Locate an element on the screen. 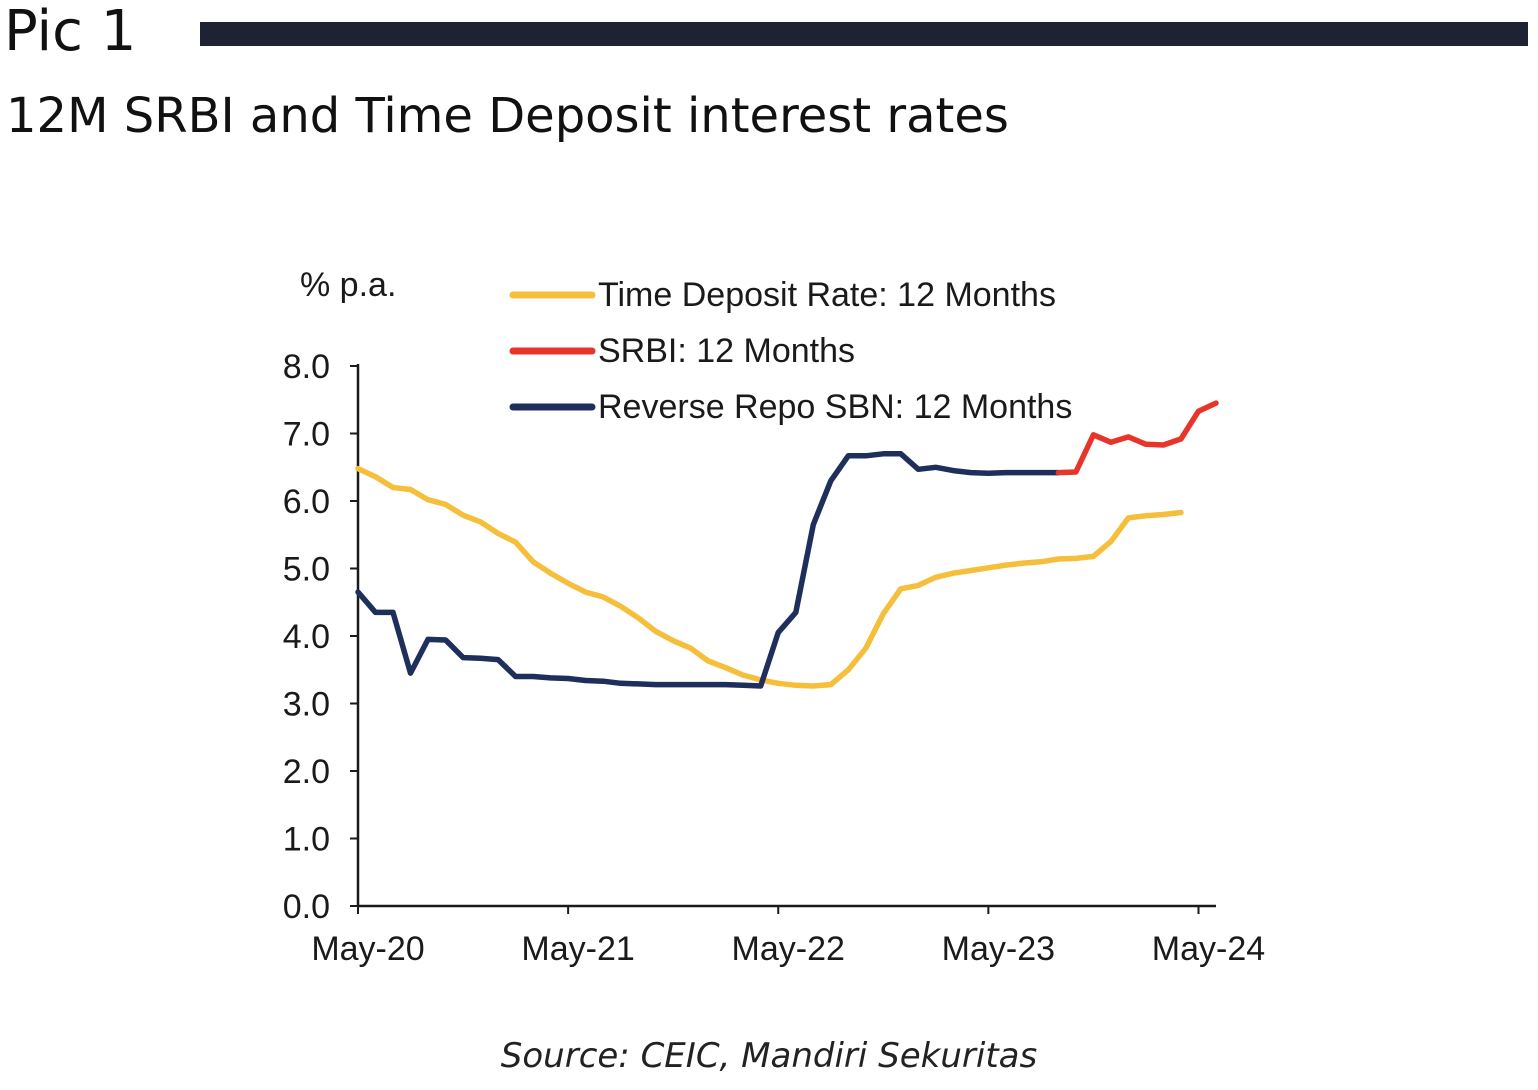 The image size is (1538, 1090). y-tick-label: 7.0 is located at coordinates (306, 435).